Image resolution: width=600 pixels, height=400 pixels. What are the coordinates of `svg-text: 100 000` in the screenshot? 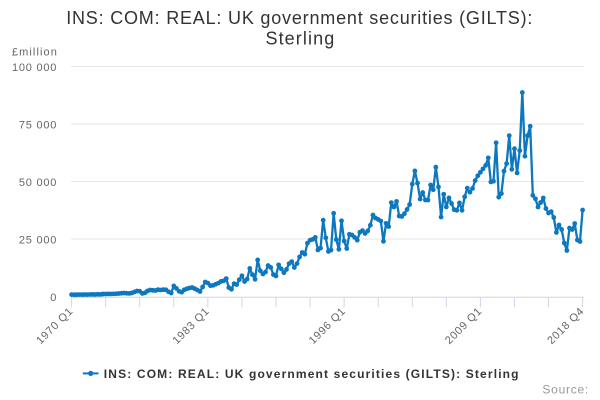 It's located at (34, 68).